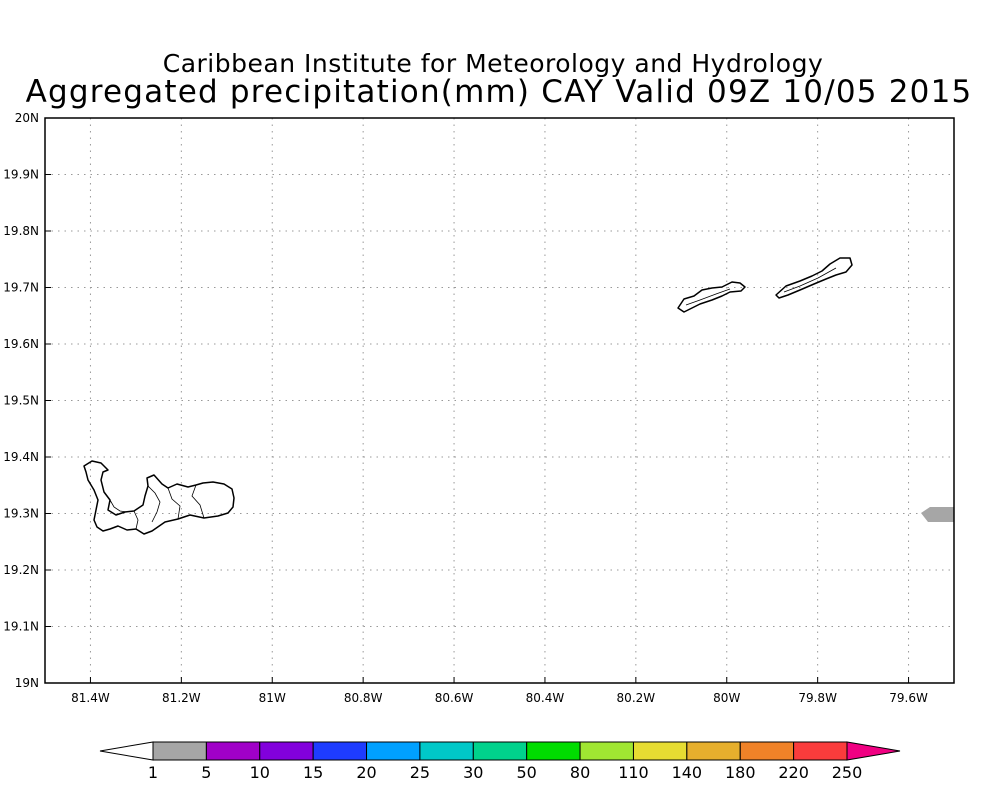 The height and width of the screenshot is (800, 1000). I want to click on colorbar: 1 5 10 15 20 25 30 50 80 110 140 180 220 250, so click(500, 761).